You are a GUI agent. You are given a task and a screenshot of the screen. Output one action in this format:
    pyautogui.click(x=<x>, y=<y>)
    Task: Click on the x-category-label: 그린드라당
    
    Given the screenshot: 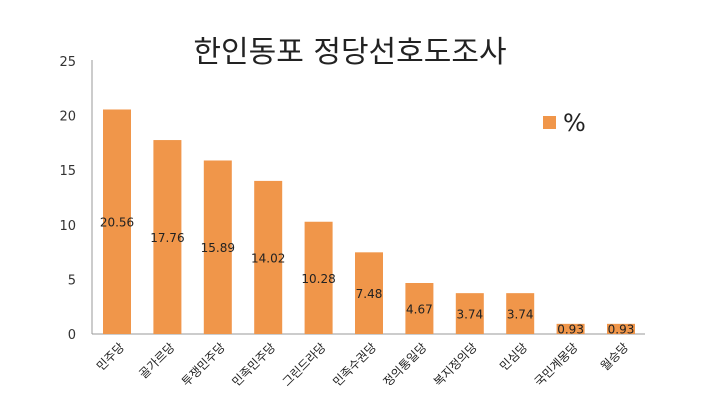 What is the action you would take?
    pyautogui.click(x=304, y=364)
    